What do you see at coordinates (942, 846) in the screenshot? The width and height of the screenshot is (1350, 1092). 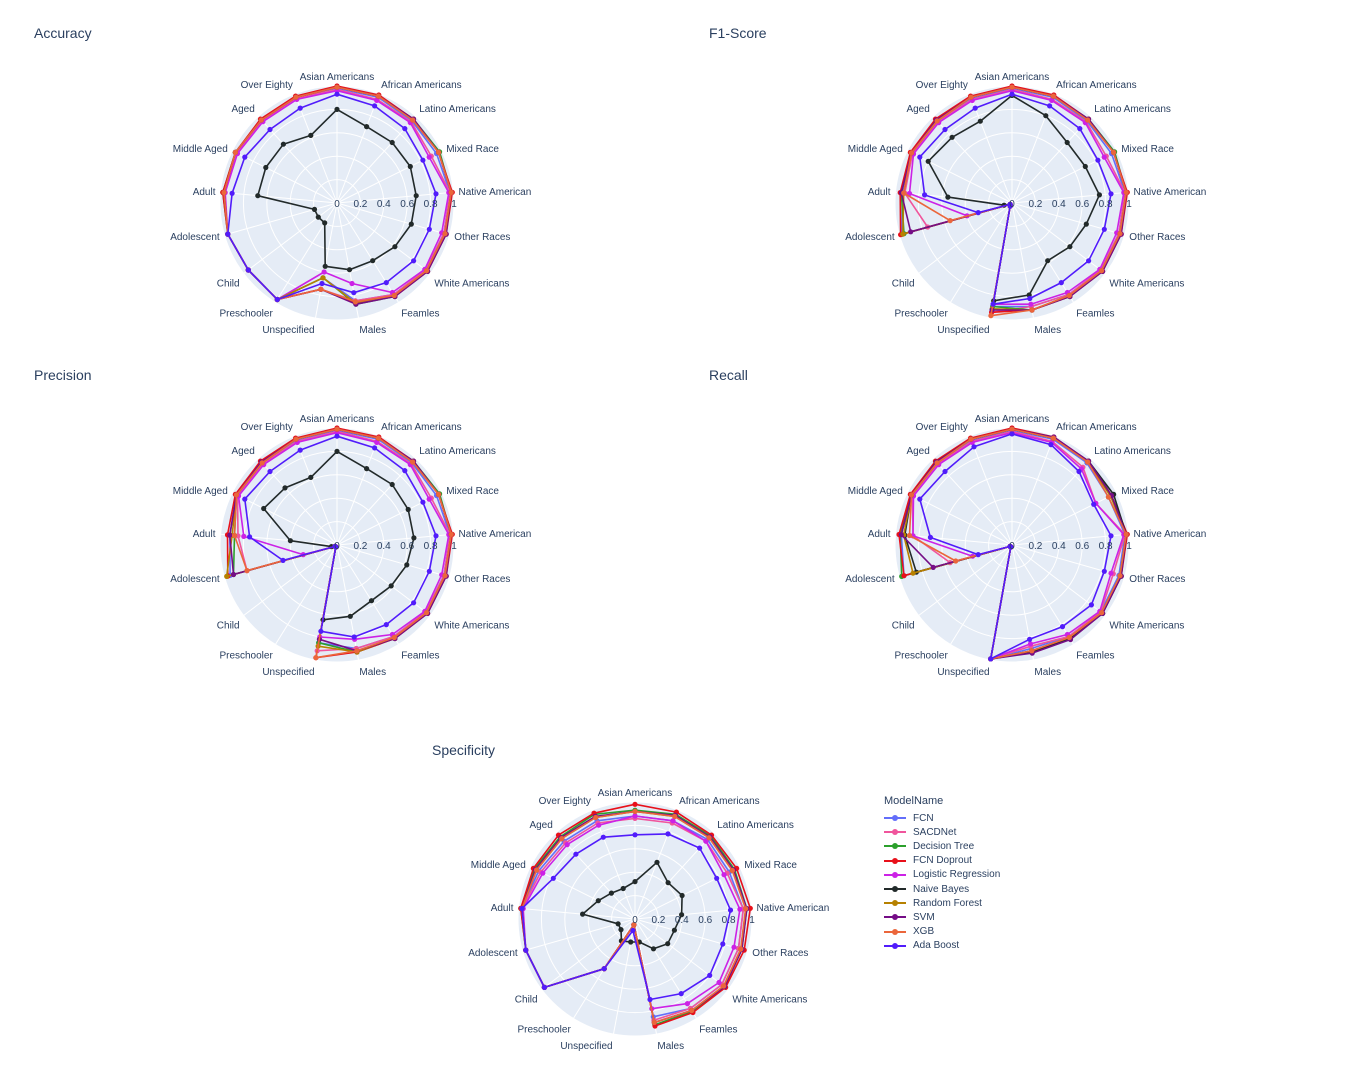 I see `legend-item-decision-tree: Decision Tree` at bounding box center [942, 846].